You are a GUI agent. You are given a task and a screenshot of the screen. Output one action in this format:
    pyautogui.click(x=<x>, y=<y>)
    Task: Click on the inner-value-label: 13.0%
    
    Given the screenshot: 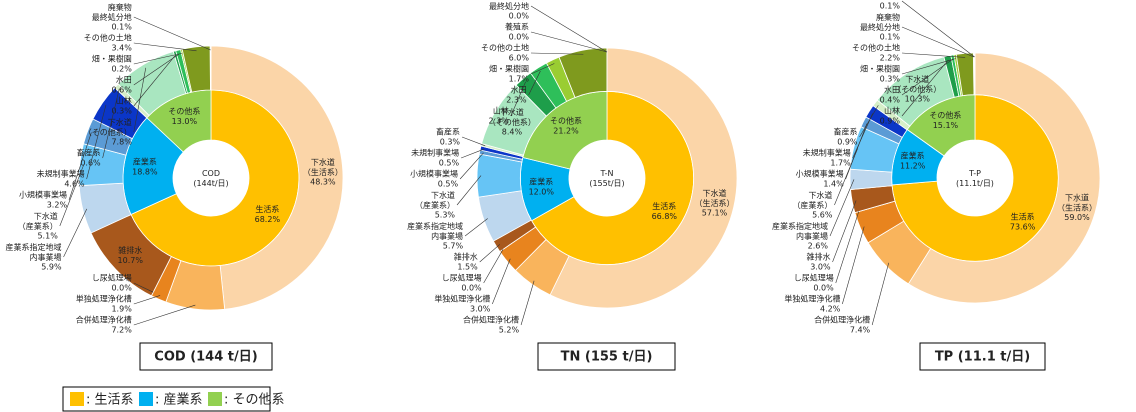 What is the action you would take?
    pyautogui.click(x=185, y=121)
    